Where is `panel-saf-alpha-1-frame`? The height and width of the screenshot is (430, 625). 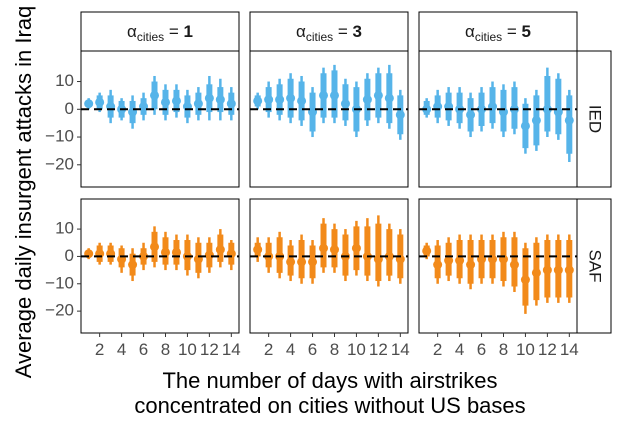
panel-saf-alpha-1-frame is located at coordinates (160, 266).